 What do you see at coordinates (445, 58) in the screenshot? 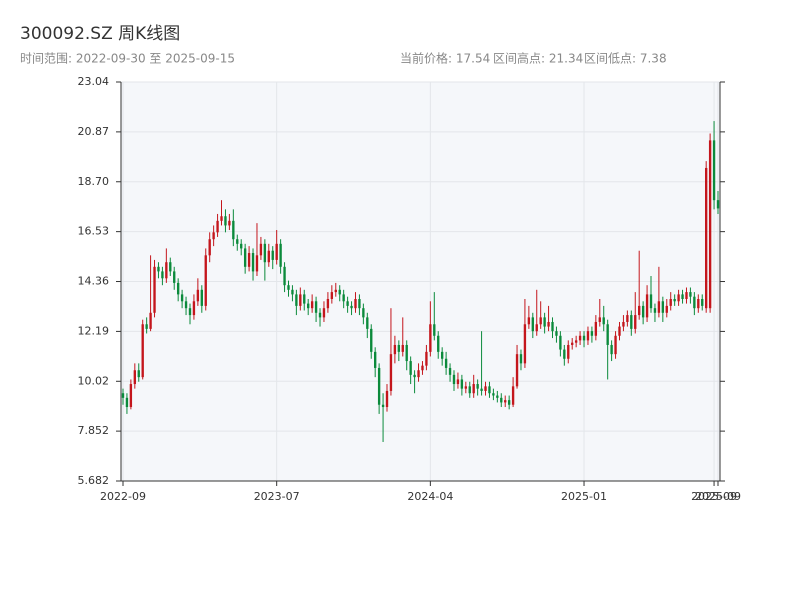
I see `stat: 当前价格: 17.54` at bounding box center [445, 58].